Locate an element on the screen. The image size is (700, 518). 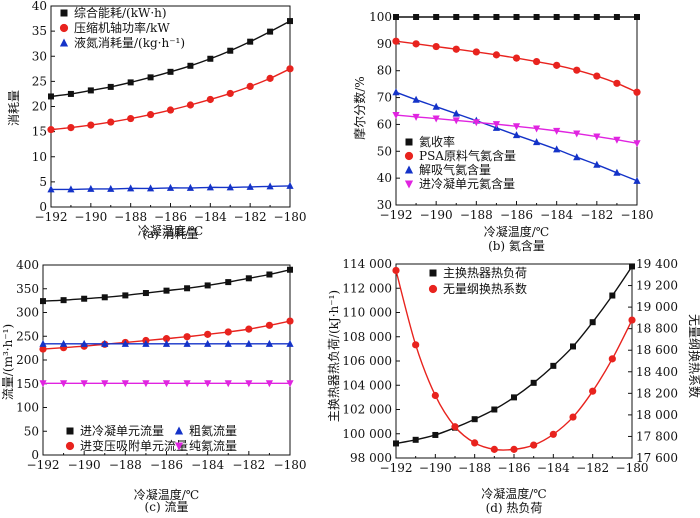
y-tick-label: 400 is located at coordinates (27, 265).